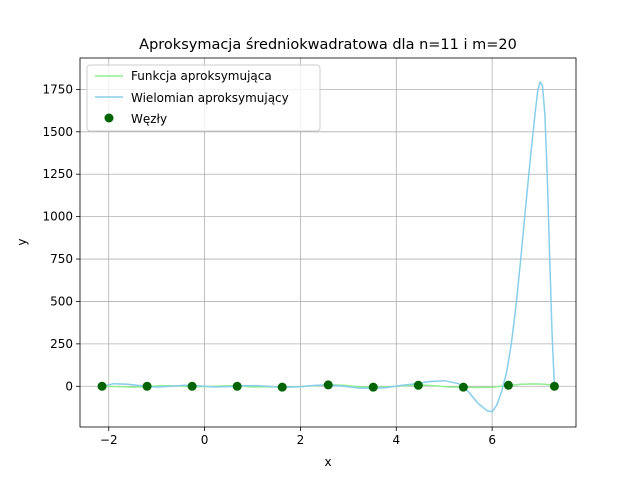 The image size is (640, 480). What do you see at coordinates (149, 119) in the screenshot?
I see `legend-label-wezly: Węzły` at bounding box center [149, 119].